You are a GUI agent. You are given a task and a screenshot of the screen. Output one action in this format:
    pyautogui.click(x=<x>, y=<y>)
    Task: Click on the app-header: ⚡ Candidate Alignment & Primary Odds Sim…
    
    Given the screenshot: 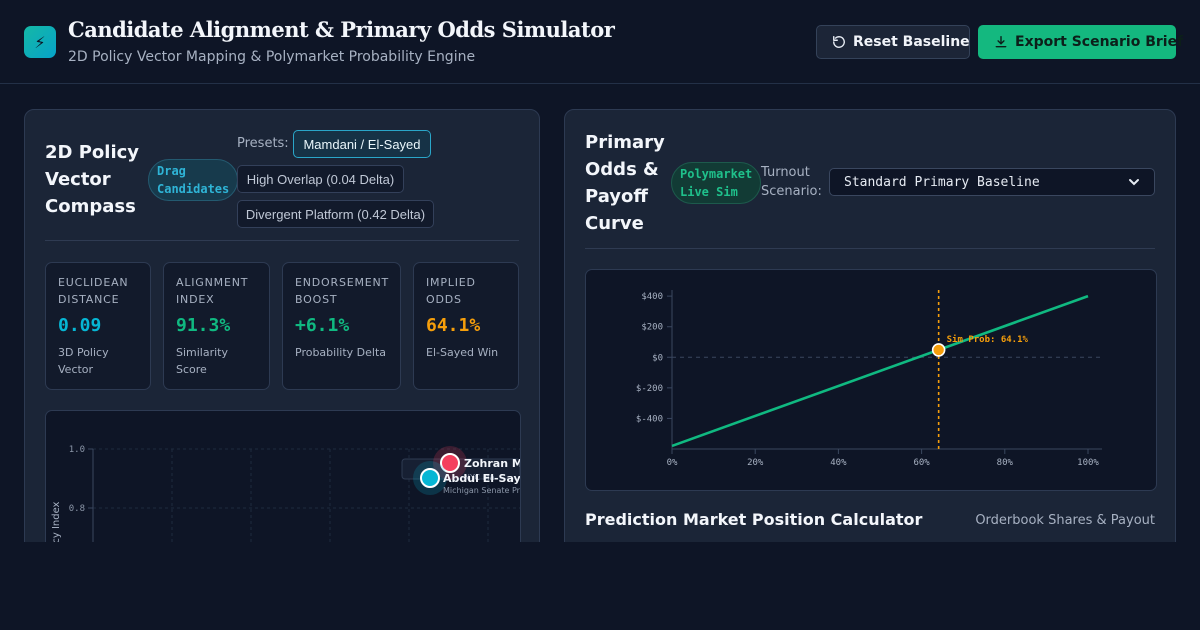 What is the action you would take?
    pyautogui.click(x=600, y=42)
    